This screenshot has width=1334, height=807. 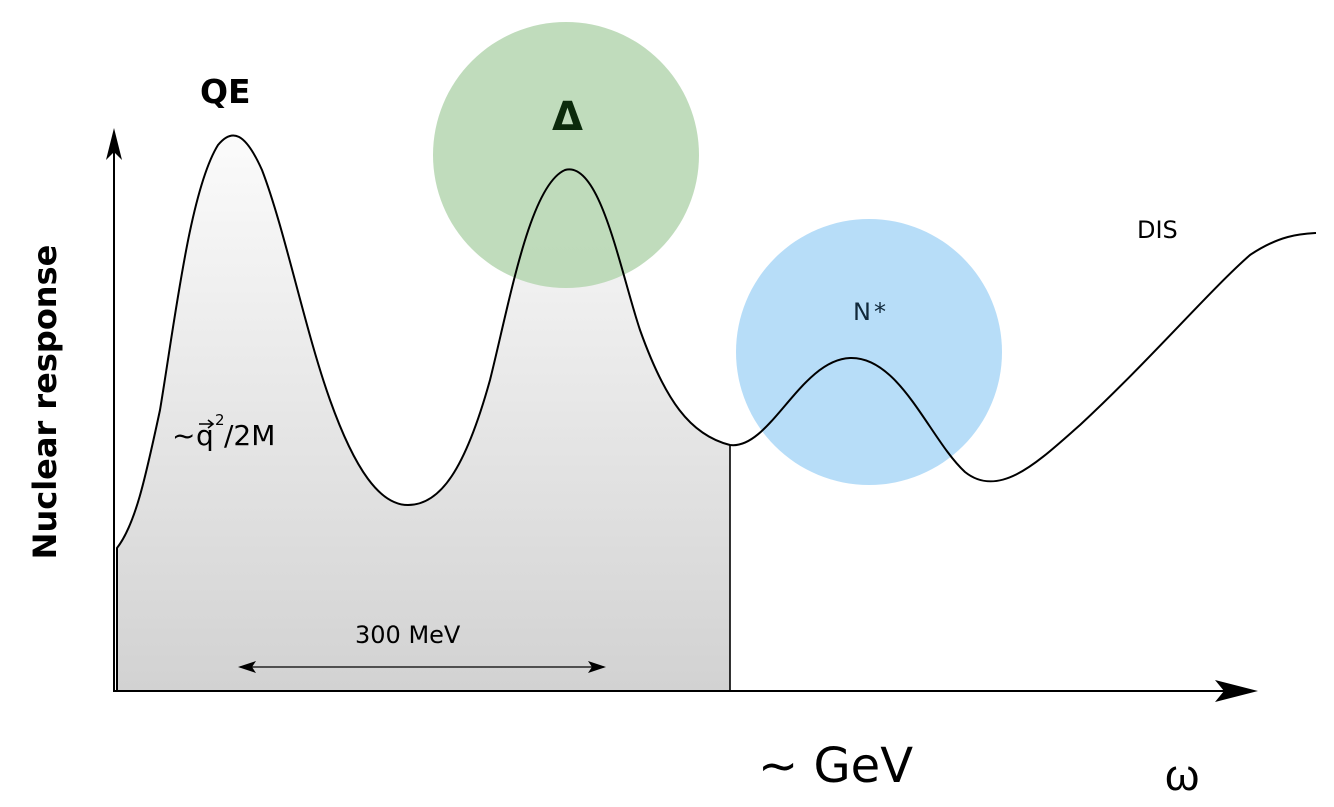 What do you see at coordinates (871, 312) in the screenshot?
I see `nstar-label: N*` at bounding box center [871, 312].